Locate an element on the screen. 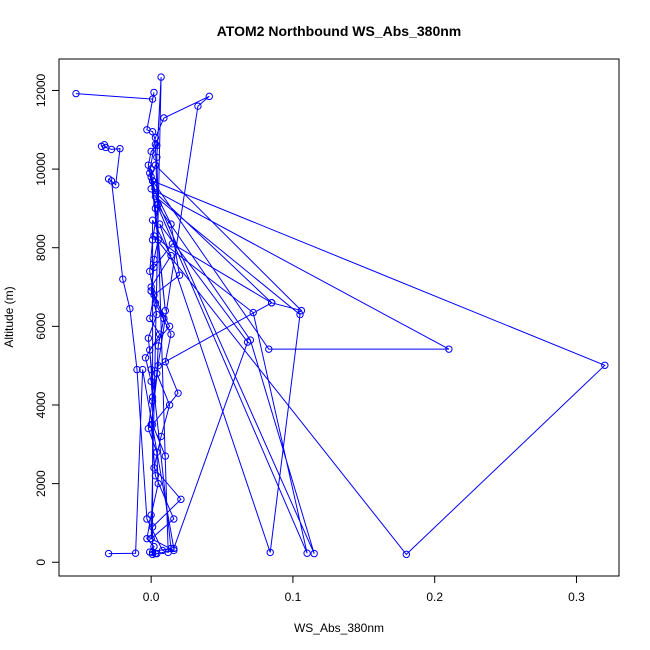 Image resolution: width=650 pixels, height=650 pixels. y-tick-label: 8000 is located at coordinates (41, 247).